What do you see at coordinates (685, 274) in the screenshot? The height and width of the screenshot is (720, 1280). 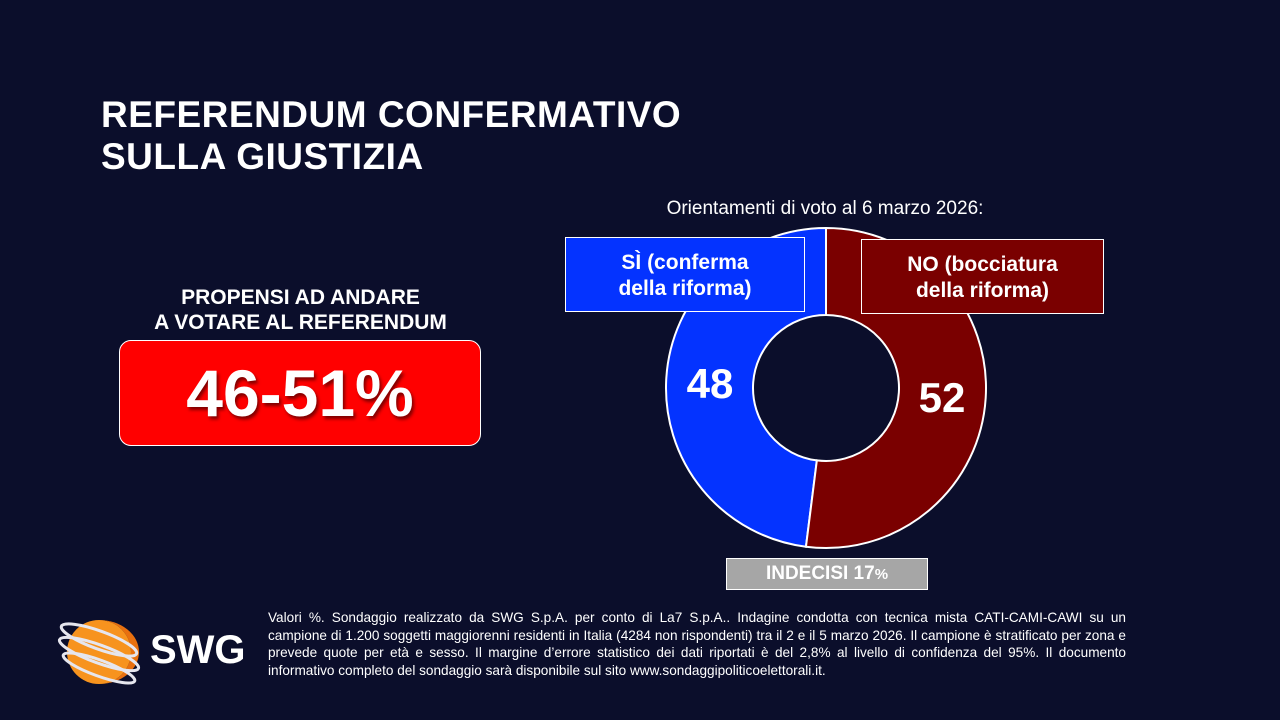 I see `legend-si: SÌ (conferma della riforma)` at bounding box center [685, 274].